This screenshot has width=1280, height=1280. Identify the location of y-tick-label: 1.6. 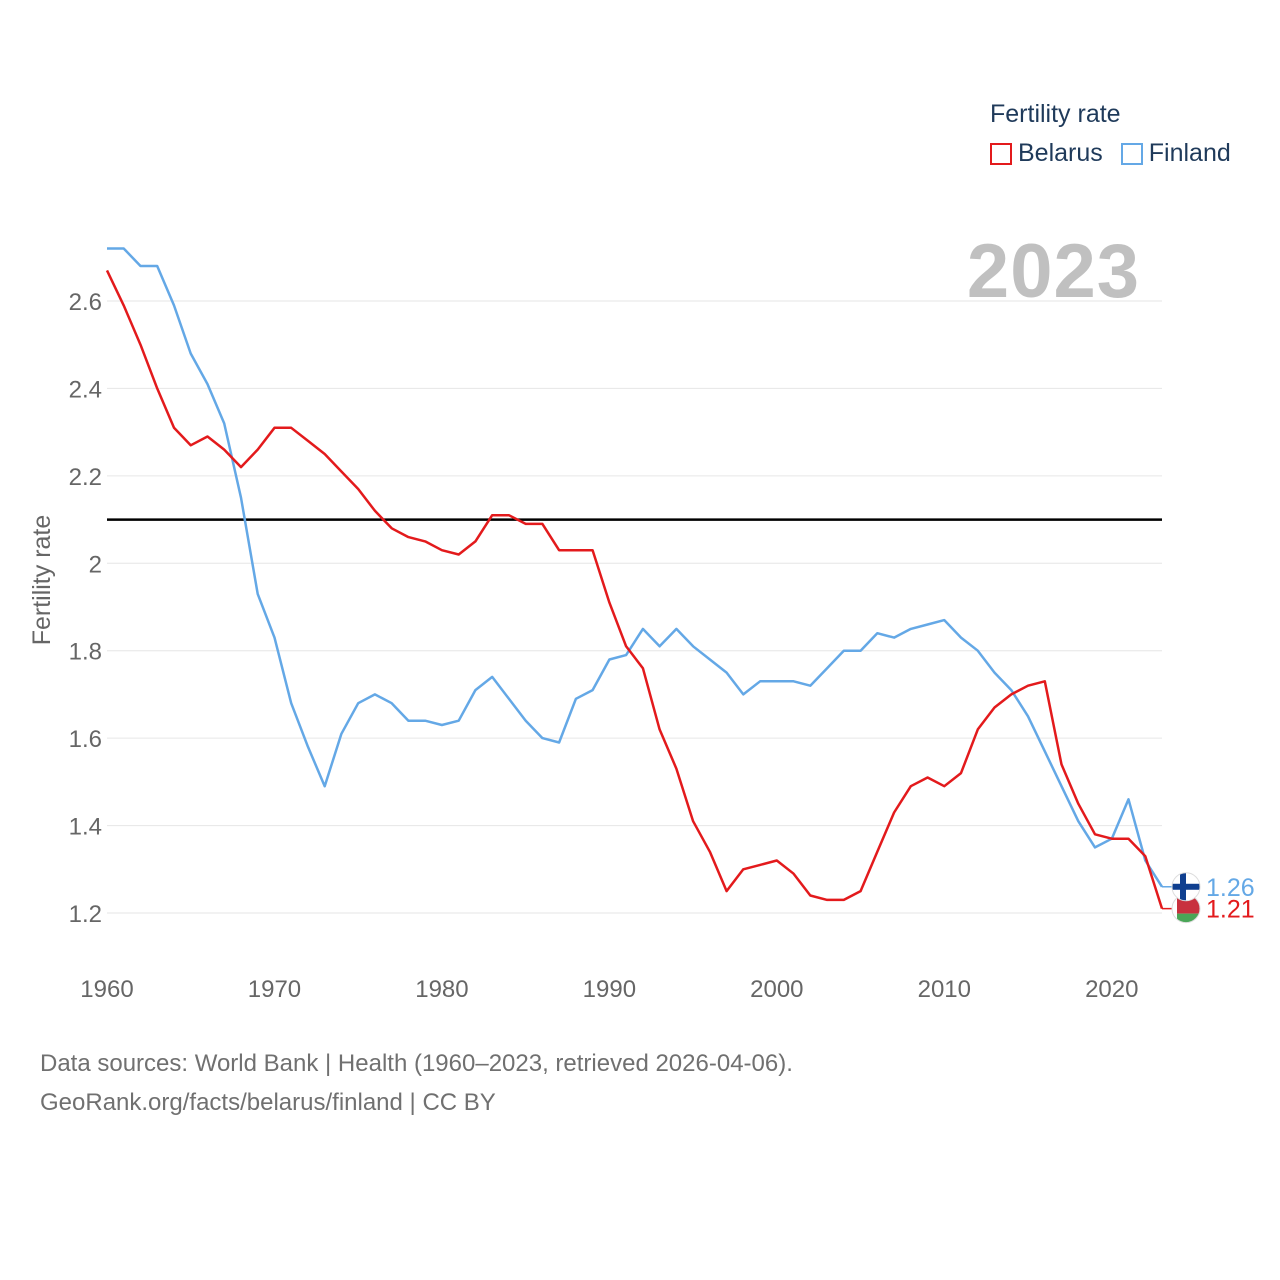
(85, 739).